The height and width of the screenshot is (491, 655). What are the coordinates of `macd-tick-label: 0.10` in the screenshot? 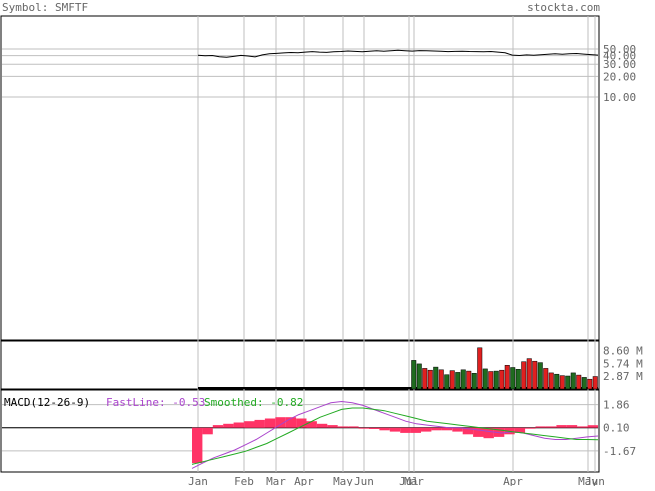 It's located at (616, 428).